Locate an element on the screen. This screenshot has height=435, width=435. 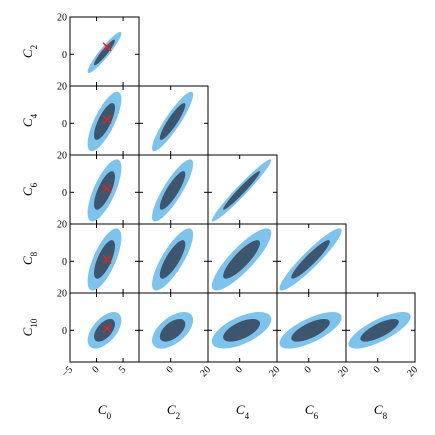
panel-frame is located at coordinates (380, 327).